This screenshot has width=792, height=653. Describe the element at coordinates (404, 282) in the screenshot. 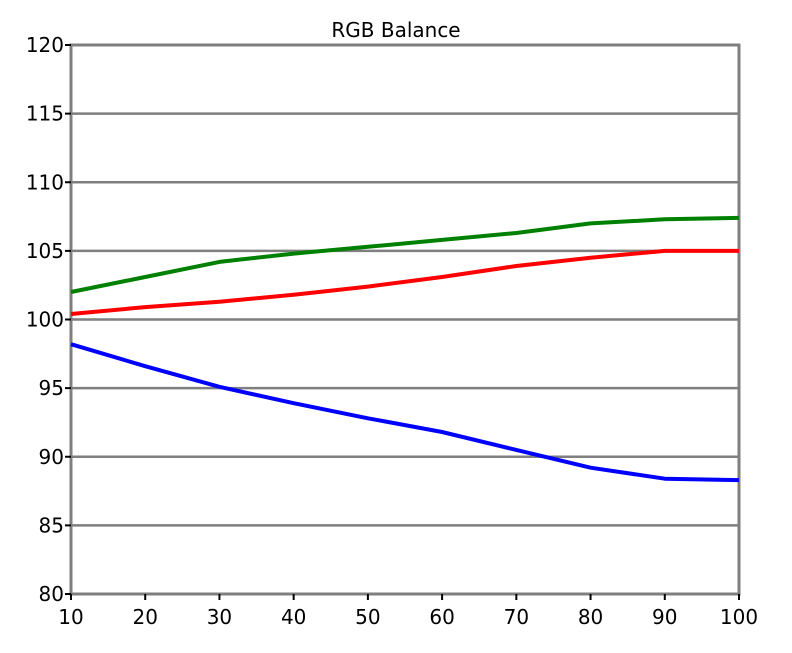

I see `red-series-line` at that location.